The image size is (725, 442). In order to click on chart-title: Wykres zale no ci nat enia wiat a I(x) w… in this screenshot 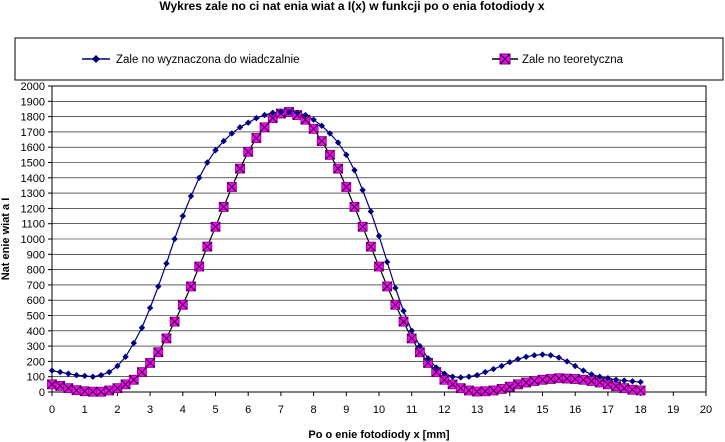, I will do `click(352, 6)`.